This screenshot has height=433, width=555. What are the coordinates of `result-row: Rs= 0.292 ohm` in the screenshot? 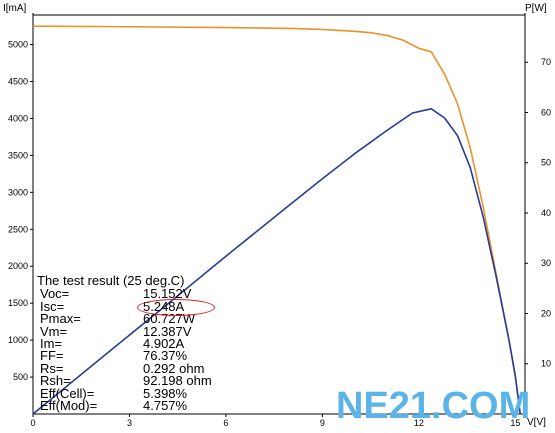 It's located at (162, 368).